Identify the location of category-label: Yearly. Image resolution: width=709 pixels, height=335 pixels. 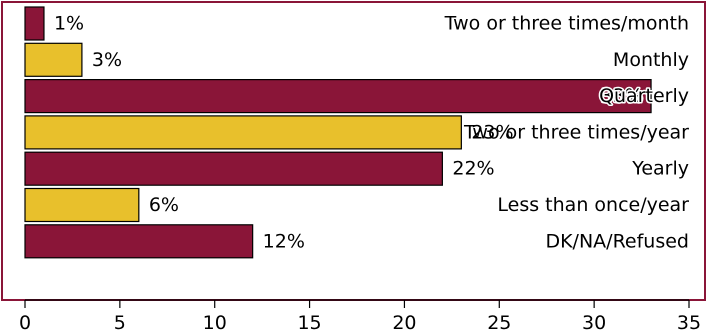
(660, 169).